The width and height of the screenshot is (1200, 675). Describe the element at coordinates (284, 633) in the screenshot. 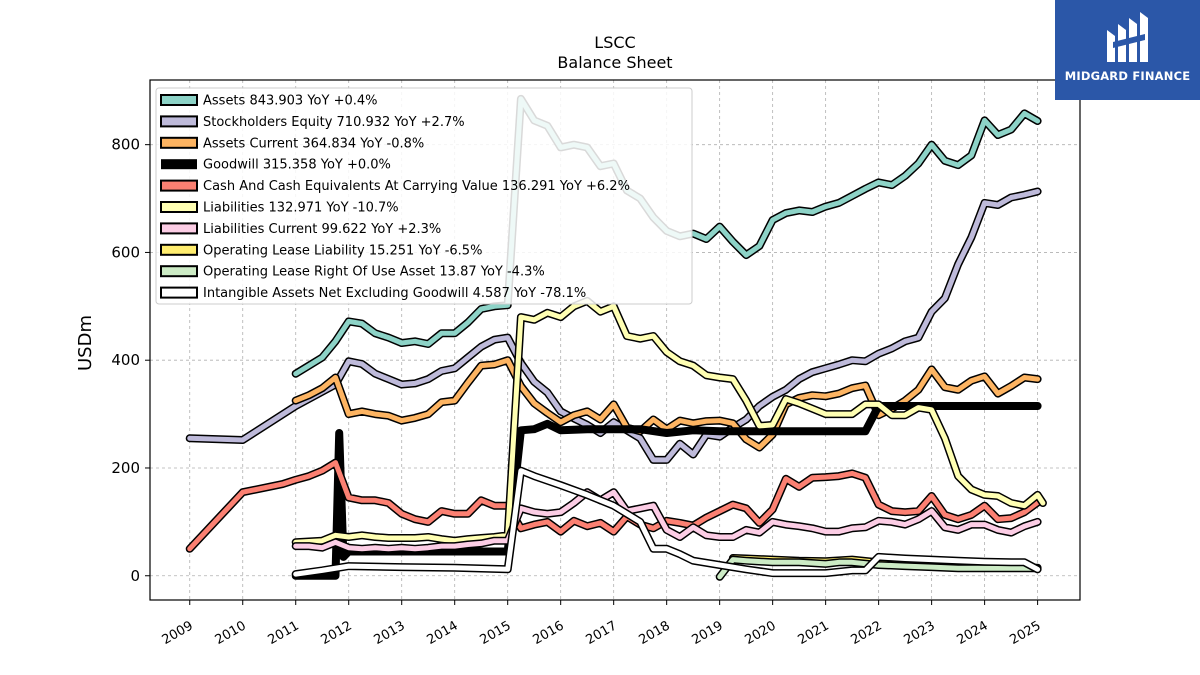

I see `x-tick-label: 2011` at that location.